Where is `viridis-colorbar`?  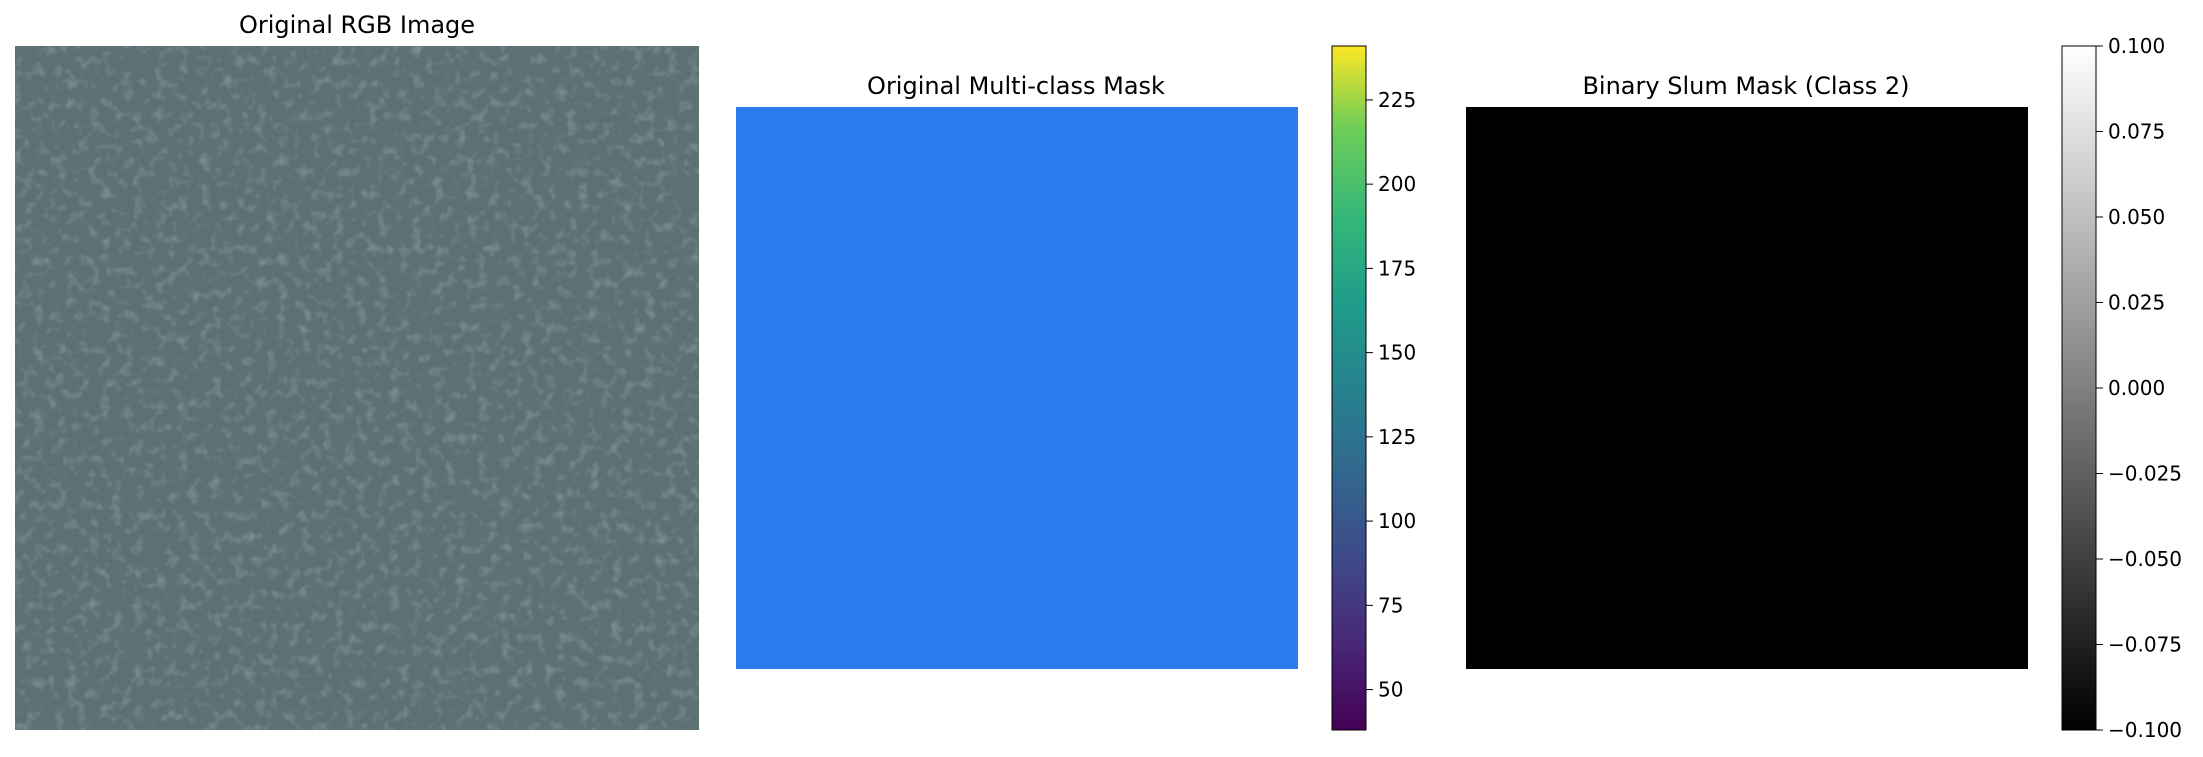 viridis-colorbar is located at coordinates (1349, 388).